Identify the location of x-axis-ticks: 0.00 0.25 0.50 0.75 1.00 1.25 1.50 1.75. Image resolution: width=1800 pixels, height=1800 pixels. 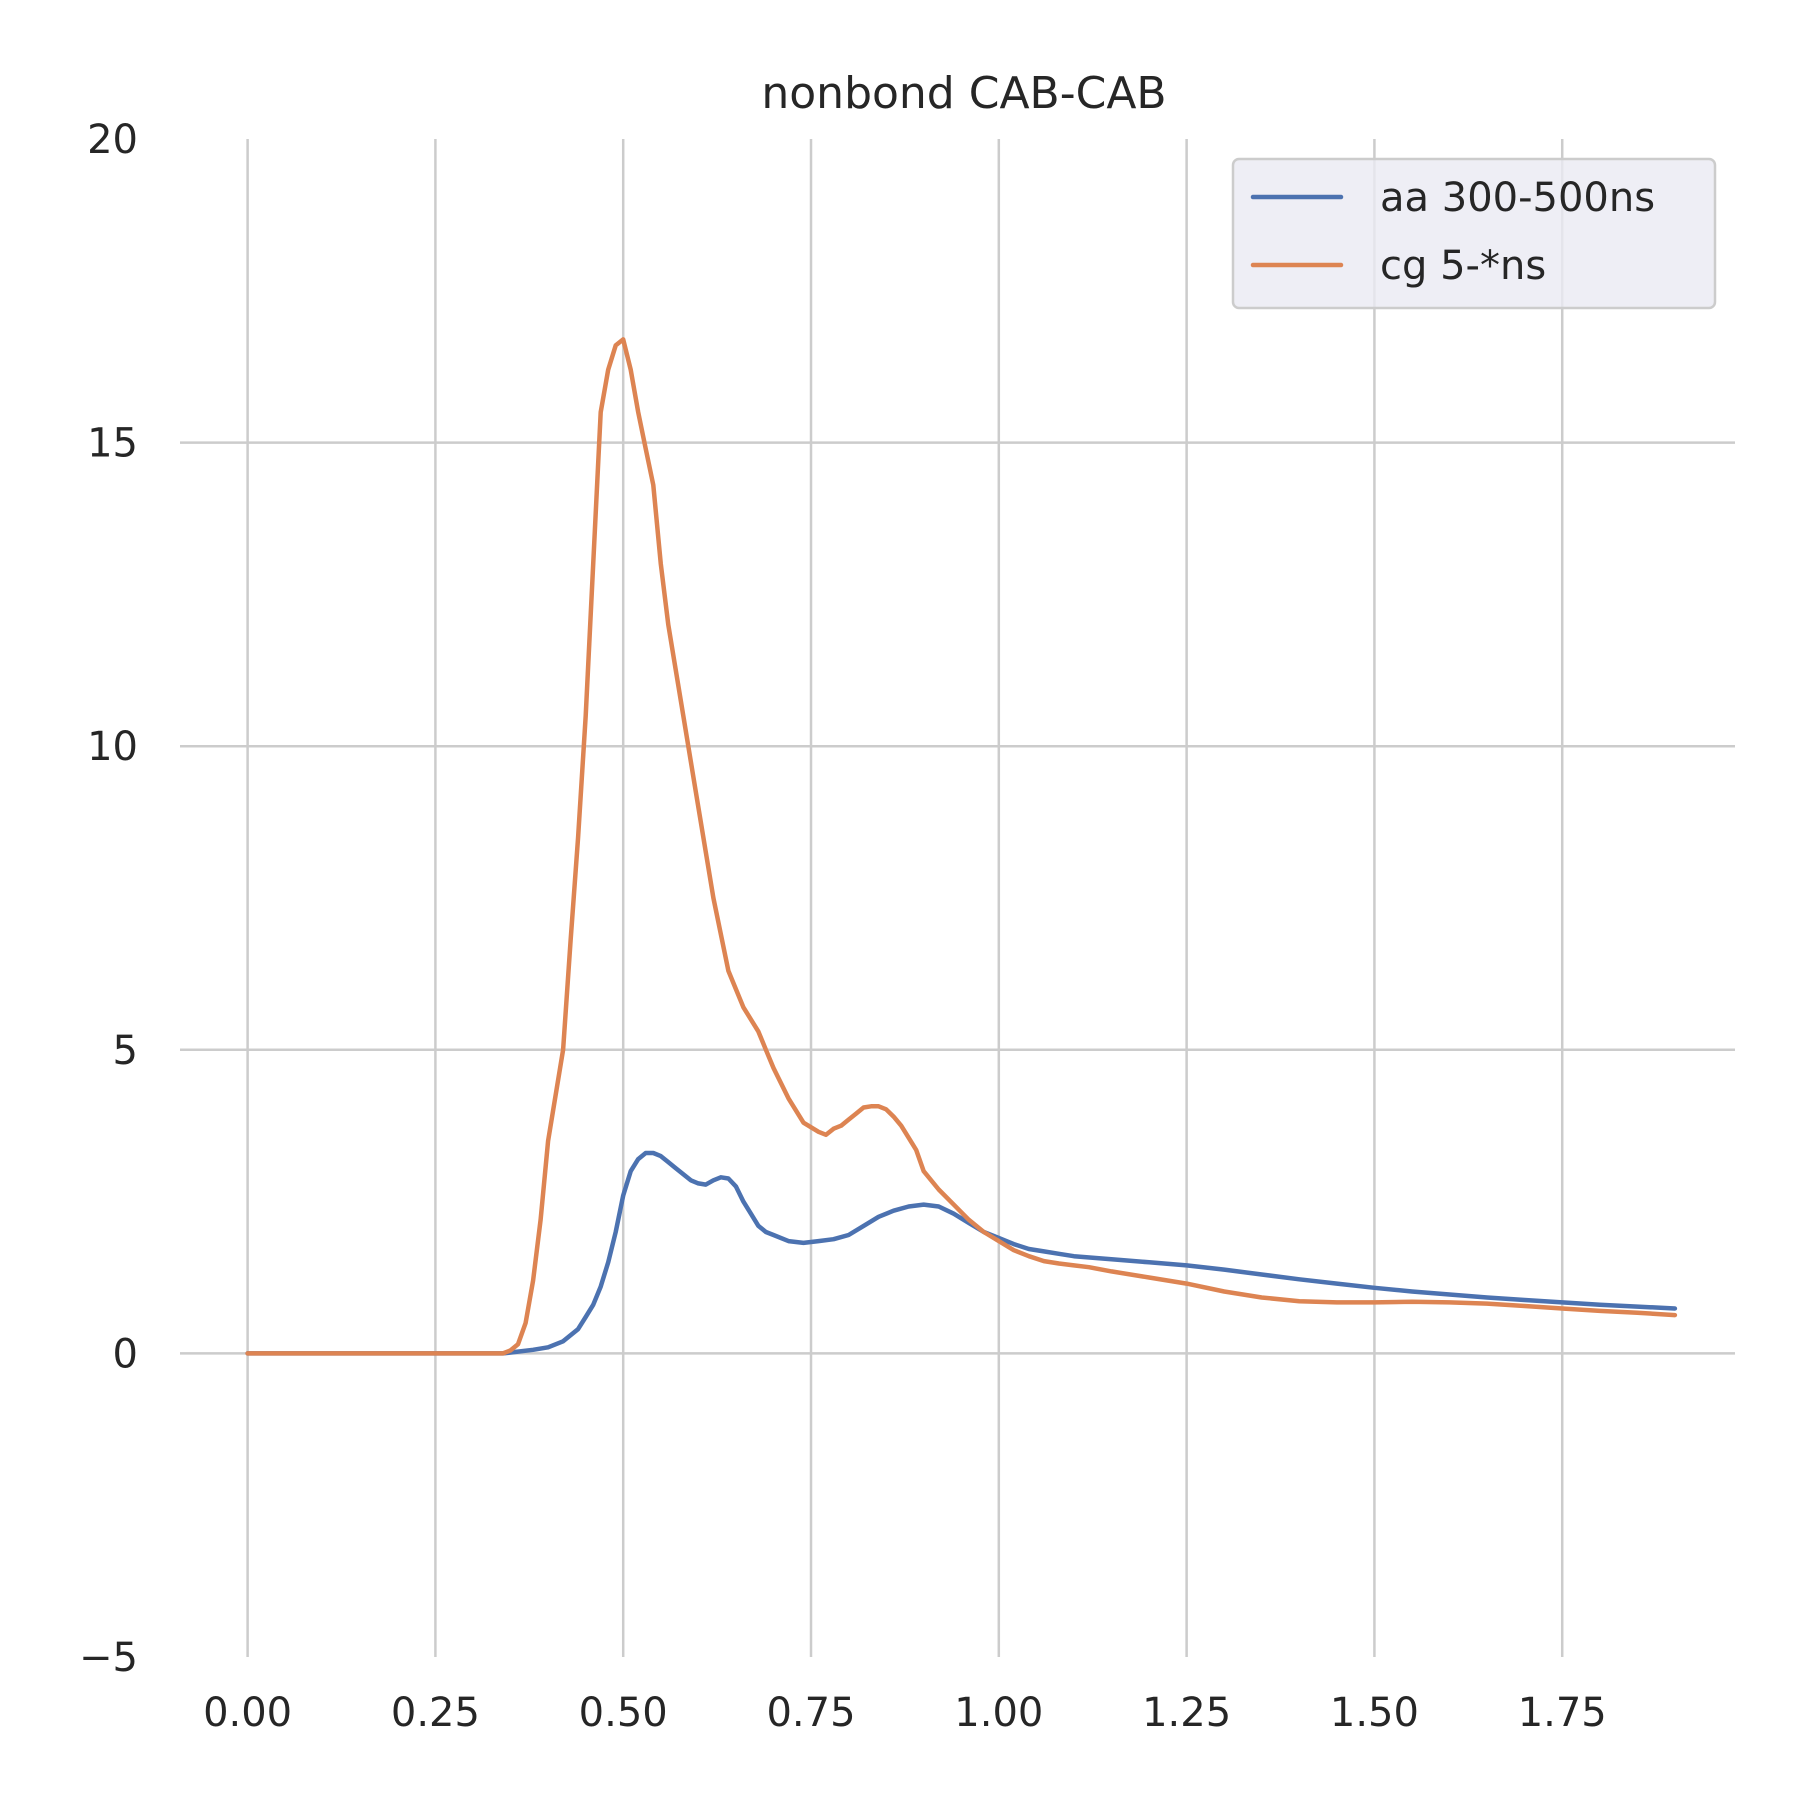
(905, 1713).